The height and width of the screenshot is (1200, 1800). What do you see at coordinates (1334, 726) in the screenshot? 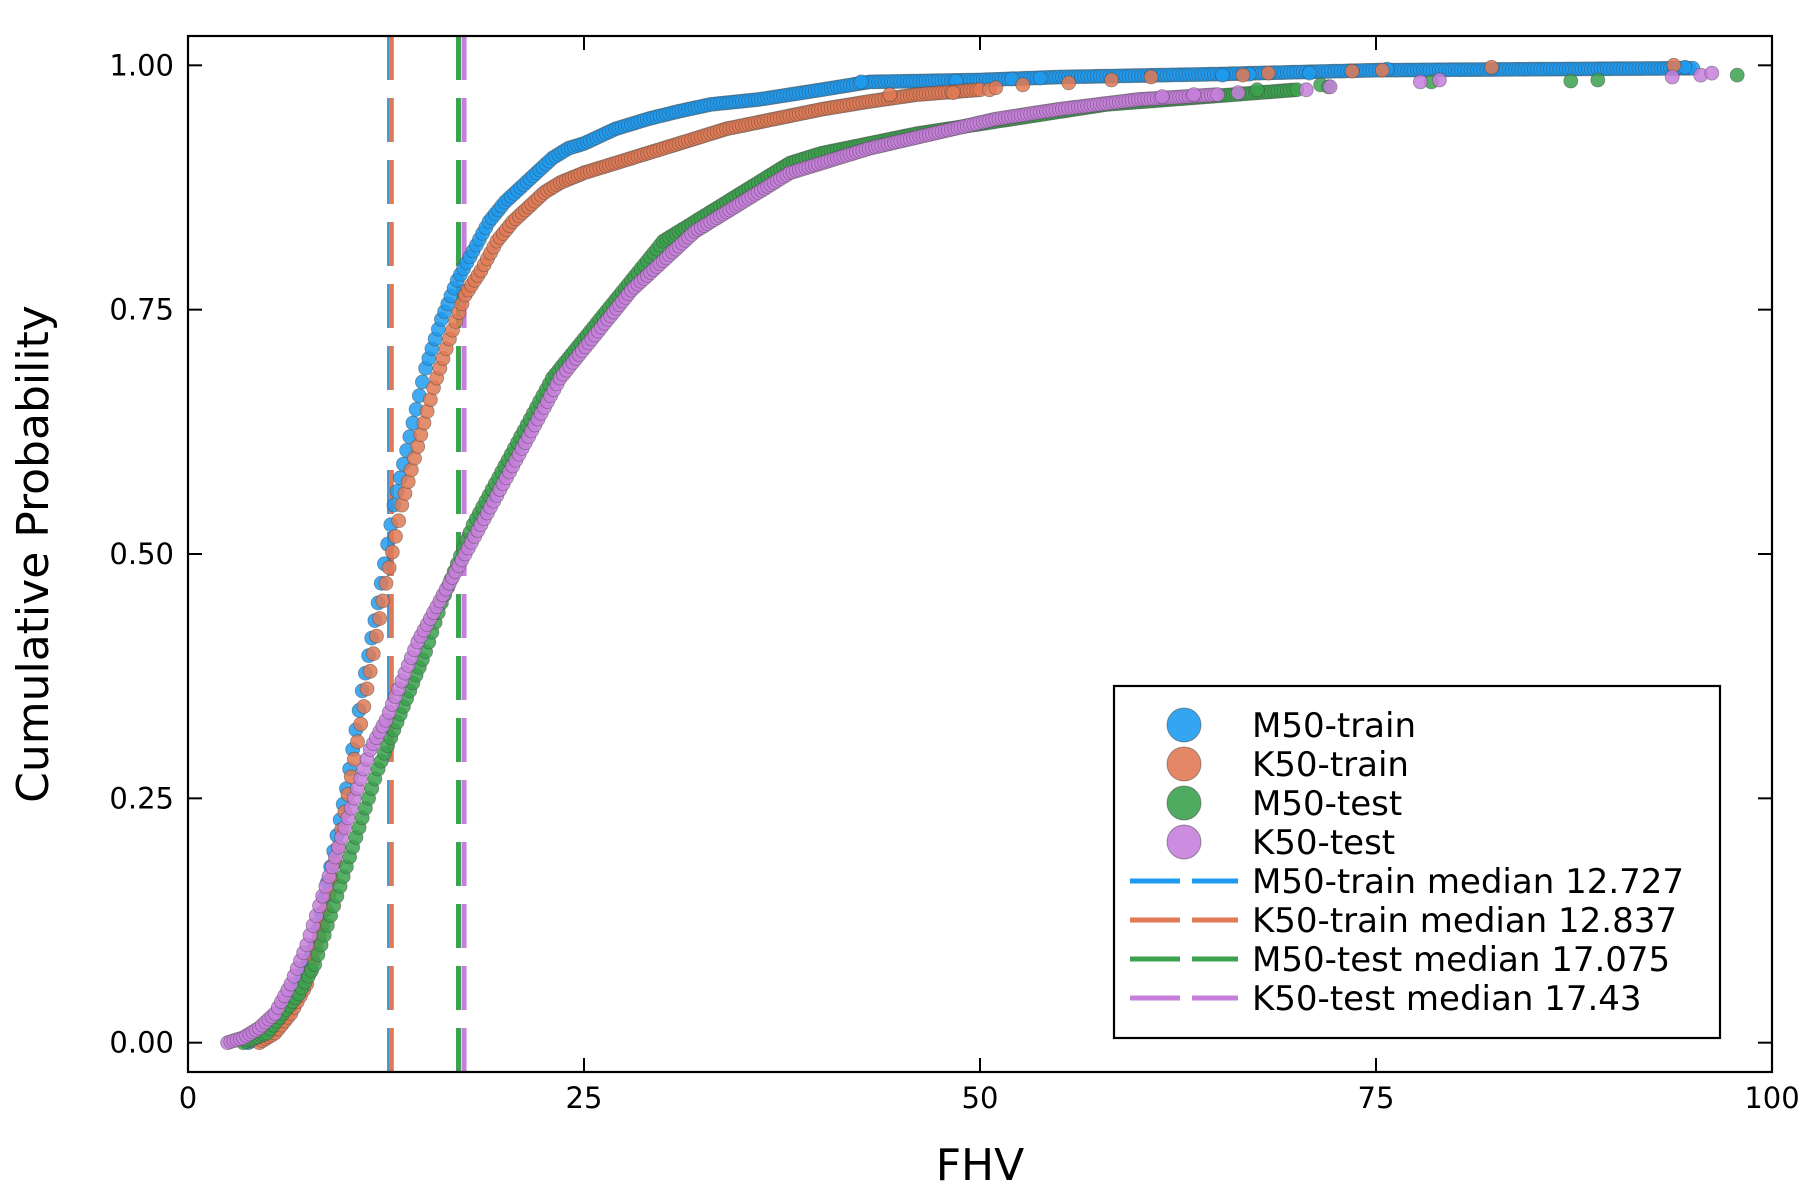
I see `legend-label: M50-train` at bounding box center [1334, 726].